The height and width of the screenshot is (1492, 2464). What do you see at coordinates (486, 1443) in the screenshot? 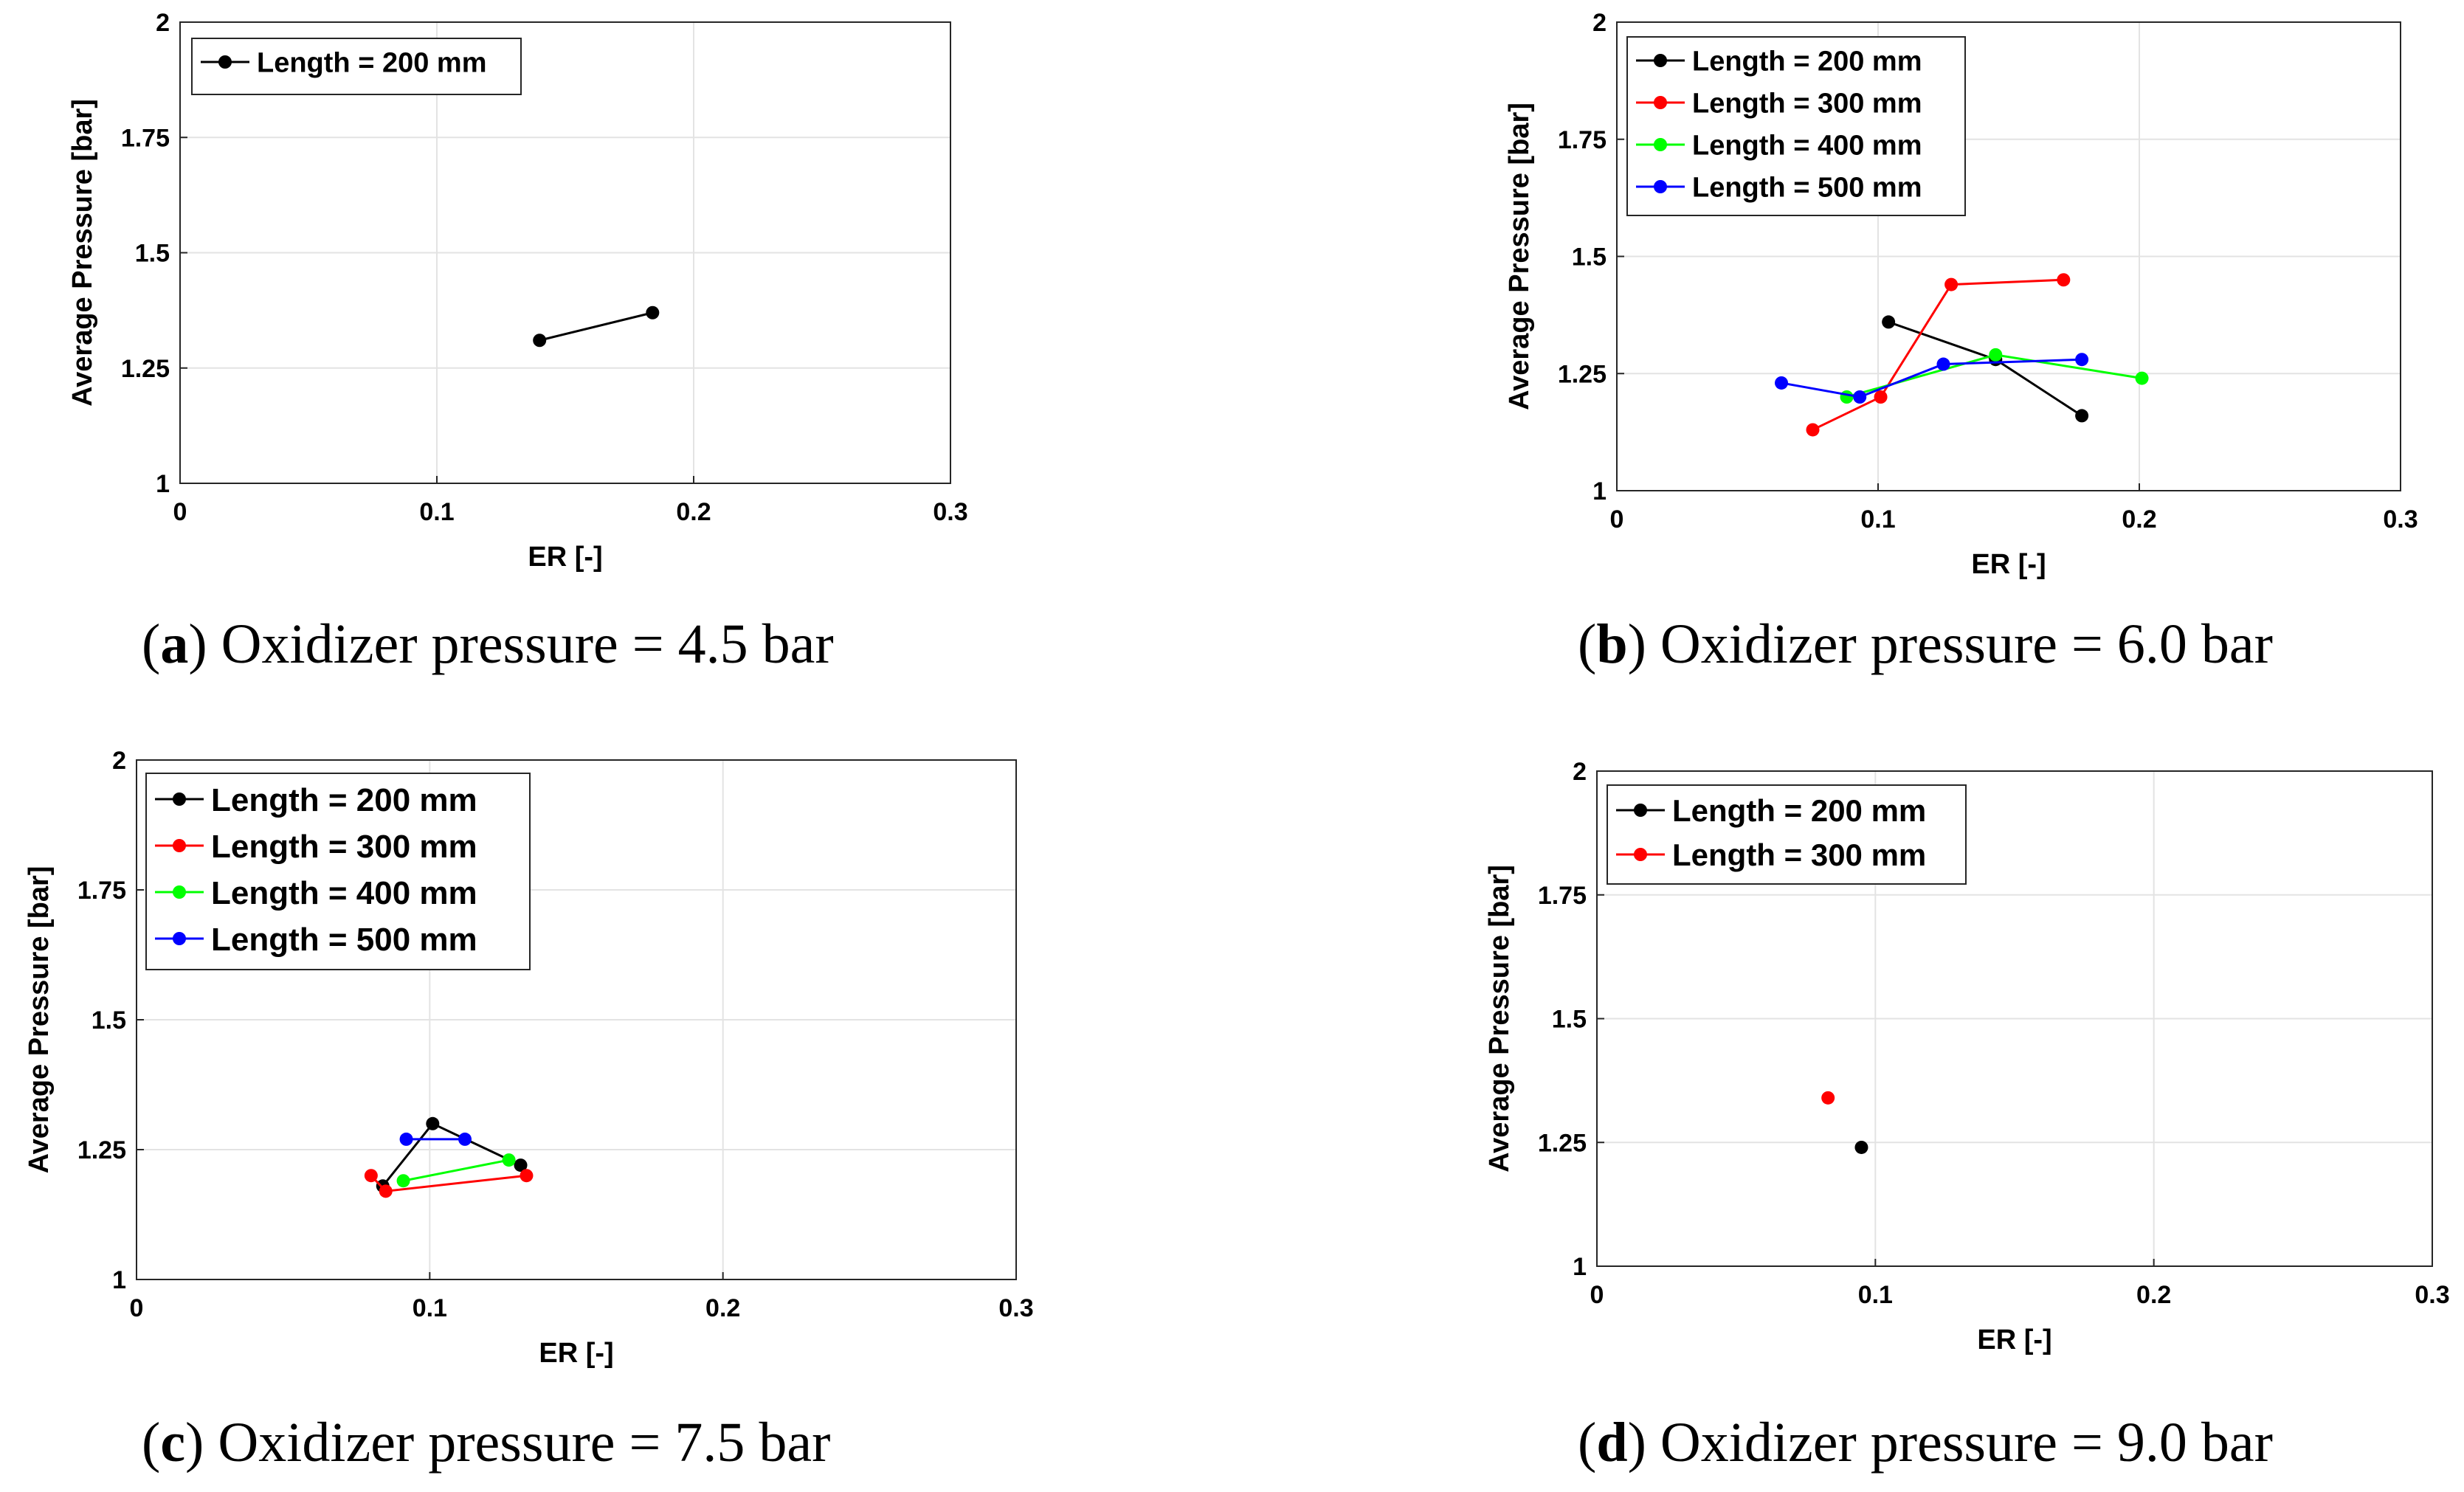
I see `panel-caption: (c) Oxidizer pressure = 7.5 bar` at bounding box center [486, 1443].